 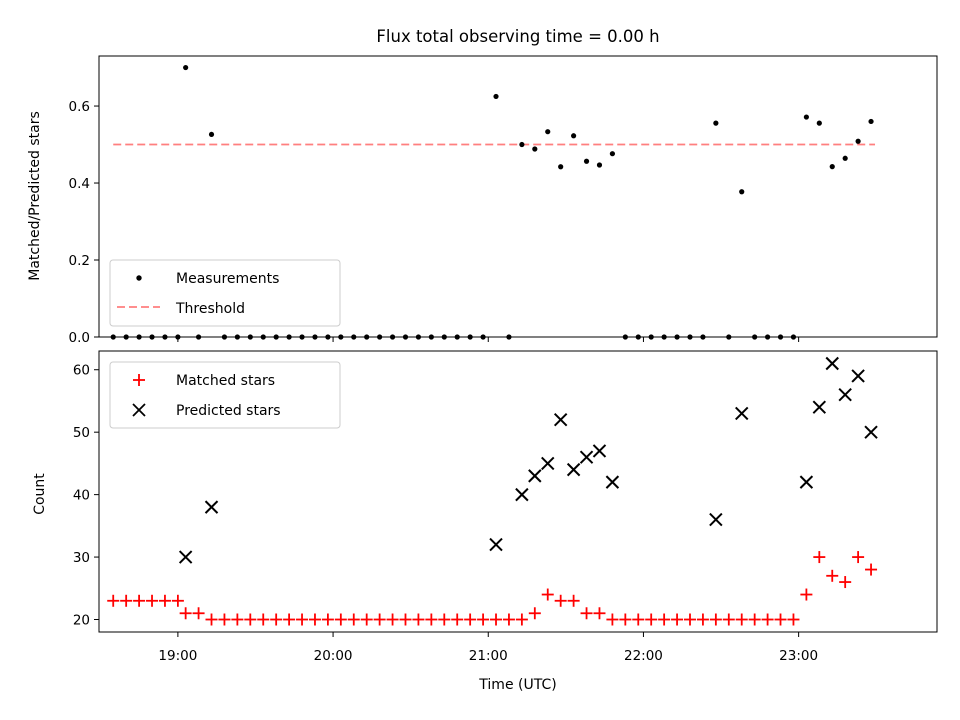 What do you see at coordinates (210, 309) in the screenshot?
I see `threshold-legend-label: Threshold` at bounding box center [210, 309].